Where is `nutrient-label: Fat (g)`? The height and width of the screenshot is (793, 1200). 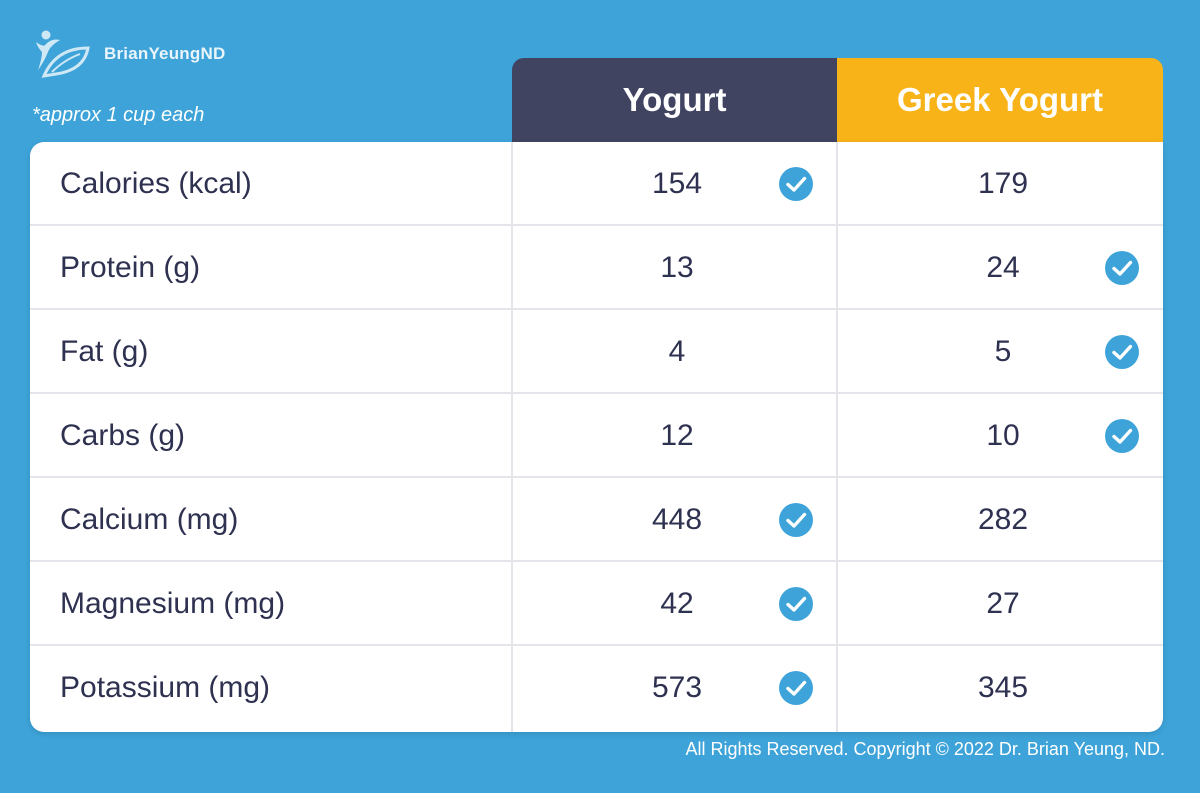 nutrient-label: Fat (g) is located at coordinates (104, 351).